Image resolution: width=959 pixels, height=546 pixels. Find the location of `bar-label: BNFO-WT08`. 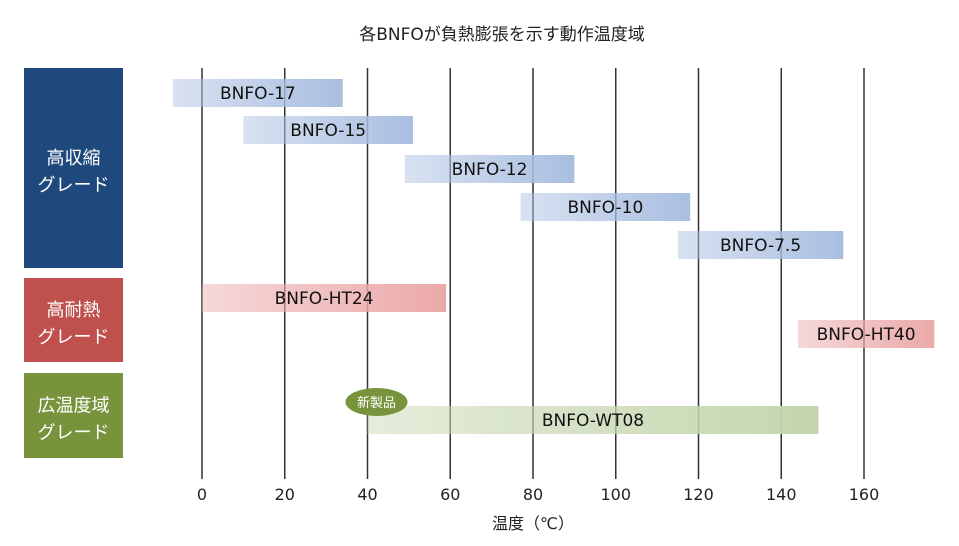

bar-label: BNFO-WT08 is located at coordinates (593, 421).